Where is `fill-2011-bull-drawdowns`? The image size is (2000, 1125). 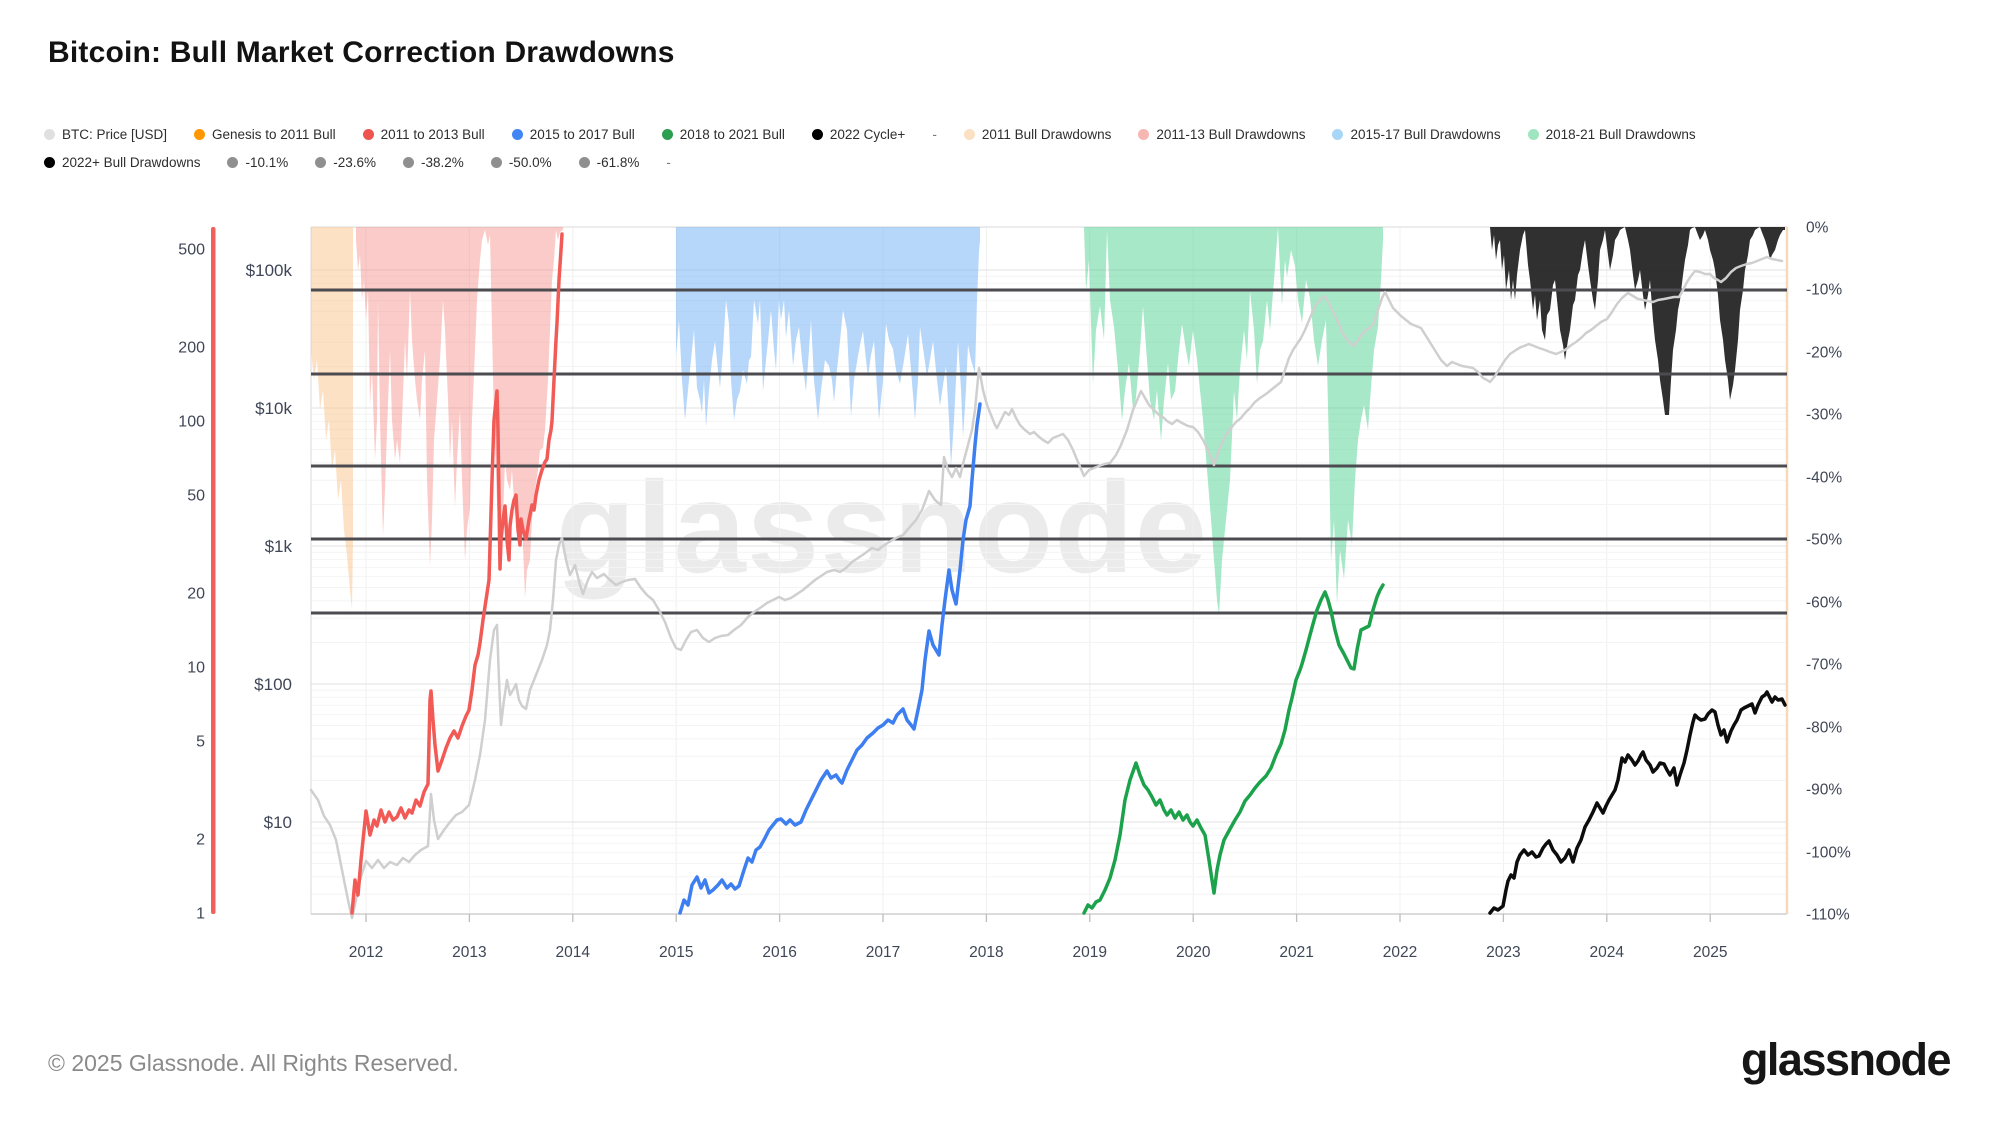 fill-2011-bull-drawdowns is located at coordinates (332, 418).